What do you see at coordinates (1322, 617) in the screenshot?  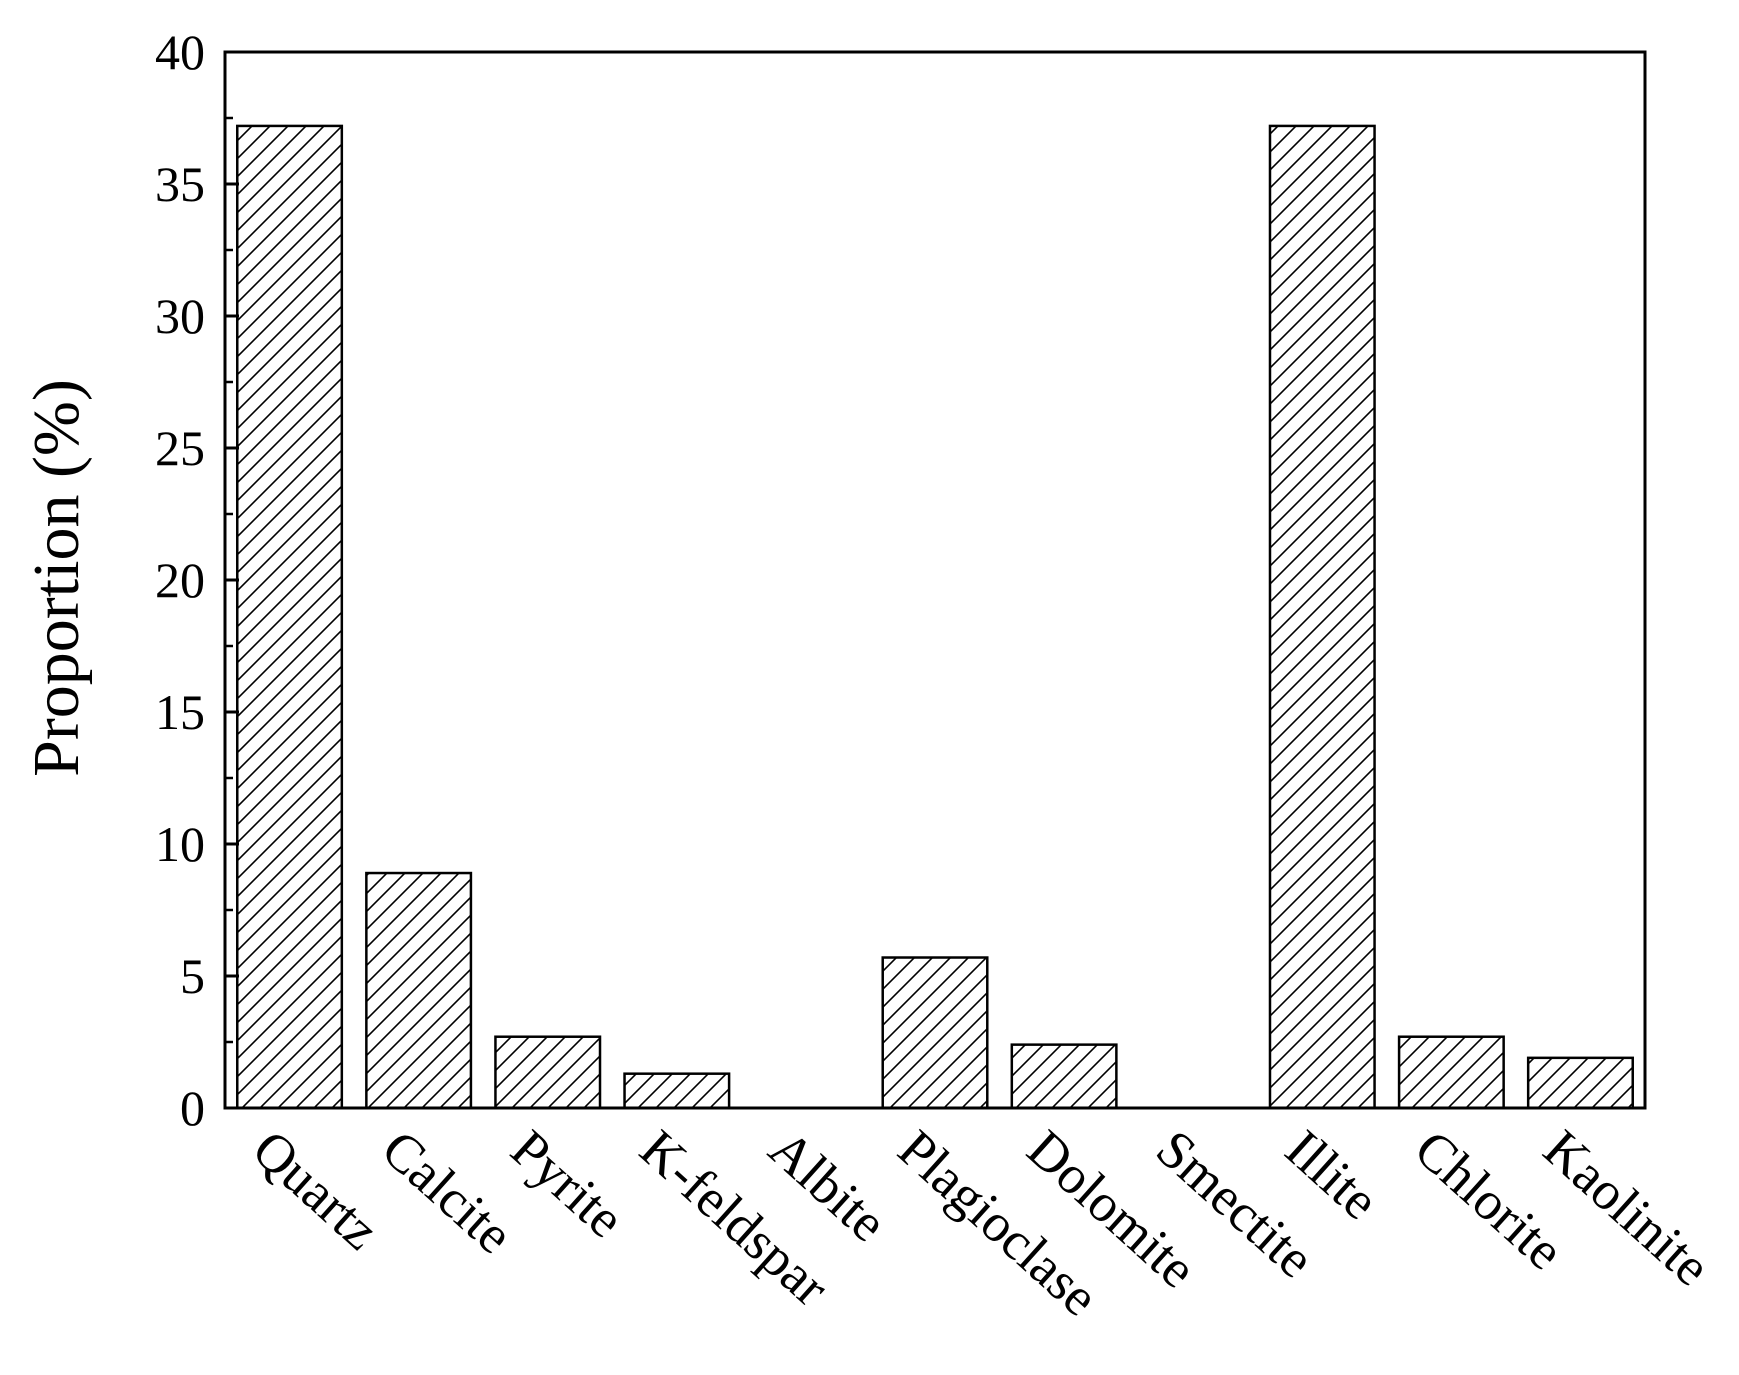 I see `bar-illite` at bounding box center [1322, 617].